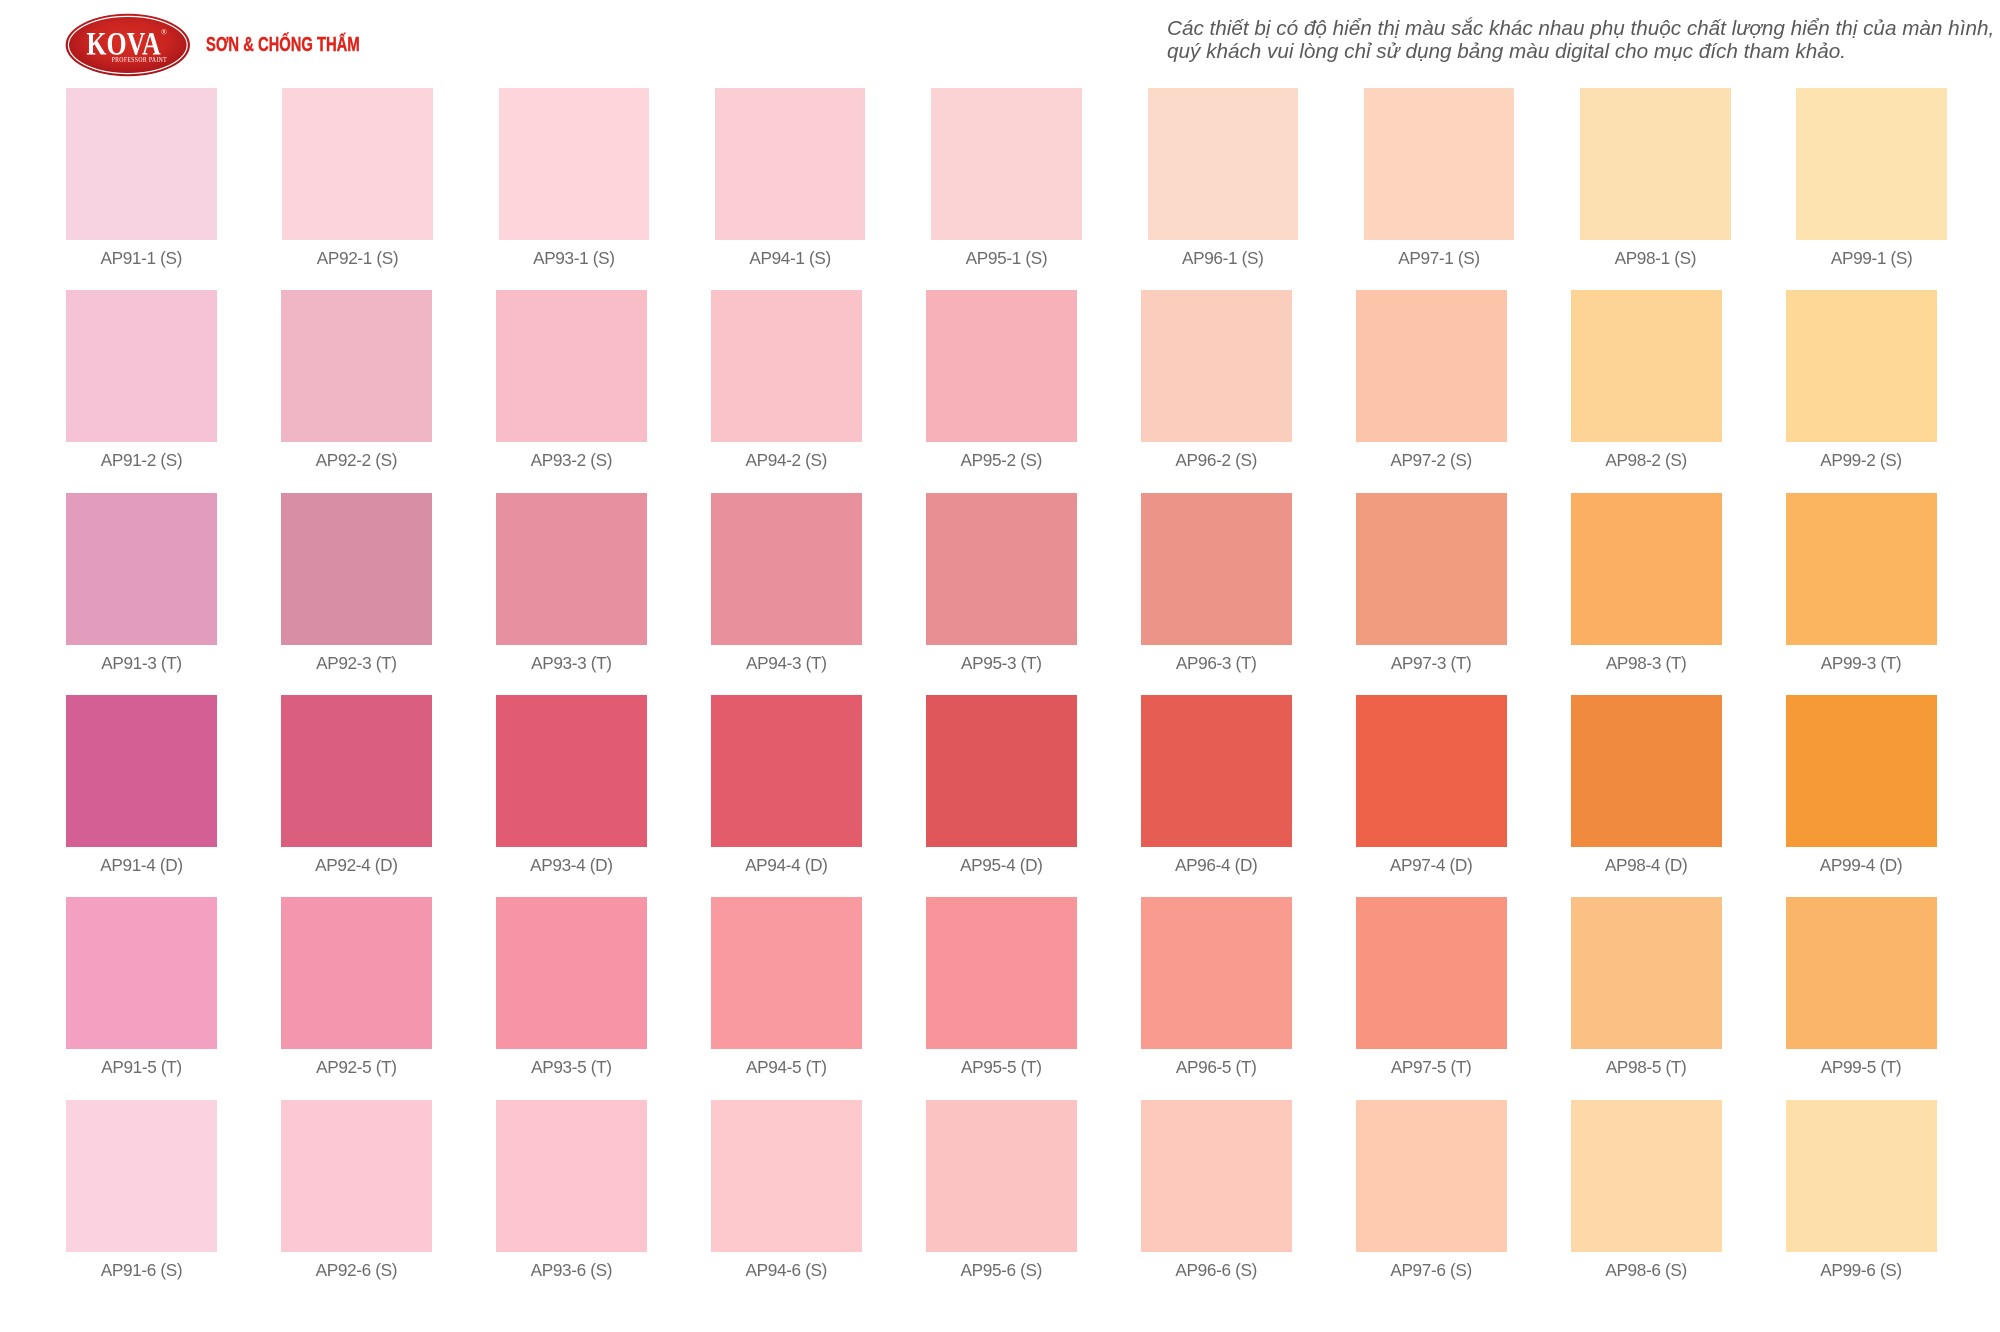 Image resolution: width=2000 pixels, height=1332 pixels. Describe the element at coordinates (139, 60) in the screenshot. I see `svg-text: PROFESSOR PAINT` at that location.